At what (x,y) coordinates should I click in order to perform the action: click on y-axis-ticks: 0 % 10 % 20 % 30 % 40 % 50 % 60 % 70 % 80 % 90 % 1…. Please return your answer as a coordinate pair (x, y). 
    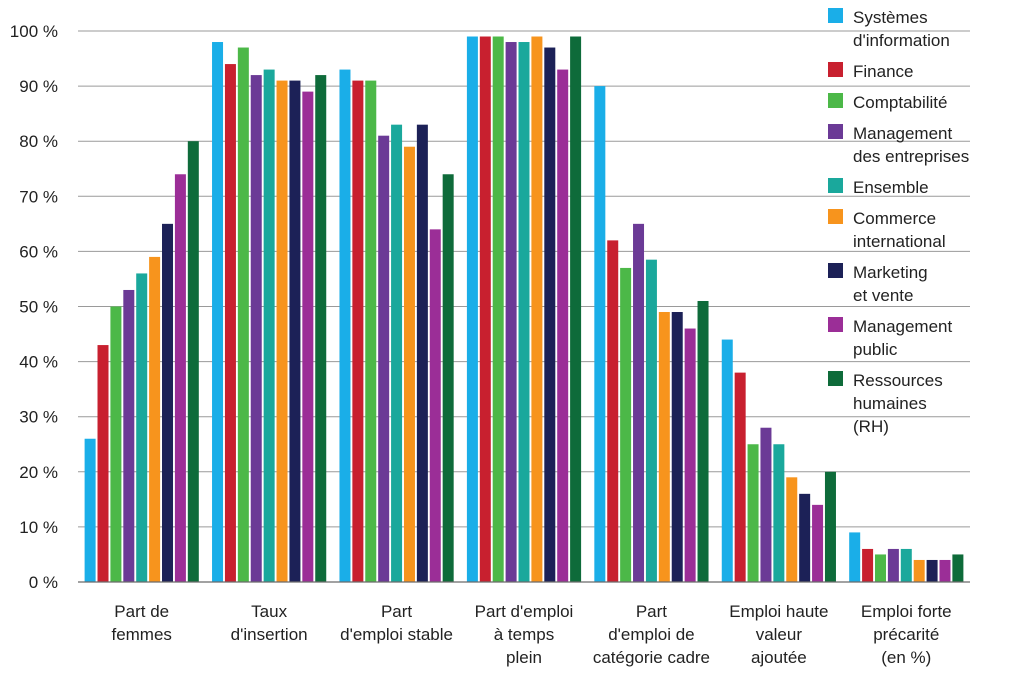
    Looking at the image, I should click on (34, 307).